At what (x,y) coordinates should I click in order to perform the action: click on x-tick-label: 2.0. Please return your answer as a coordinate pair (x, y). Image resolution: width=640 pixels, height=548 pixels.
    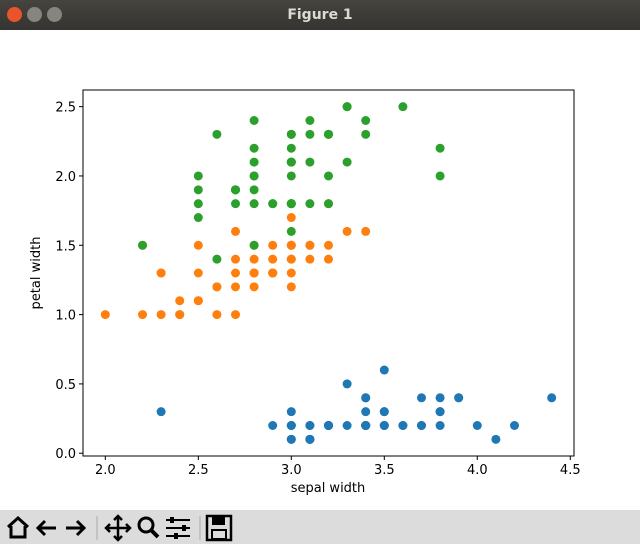
    Looking at the image, I should click on (105, 470).